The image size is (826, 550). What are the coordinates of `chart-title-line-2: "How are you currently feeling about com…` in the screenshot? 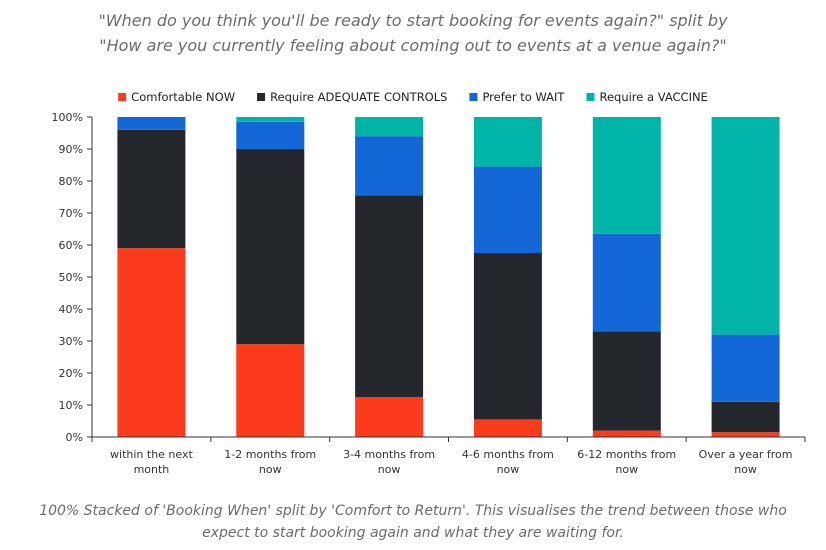 It's located at (413, 45).